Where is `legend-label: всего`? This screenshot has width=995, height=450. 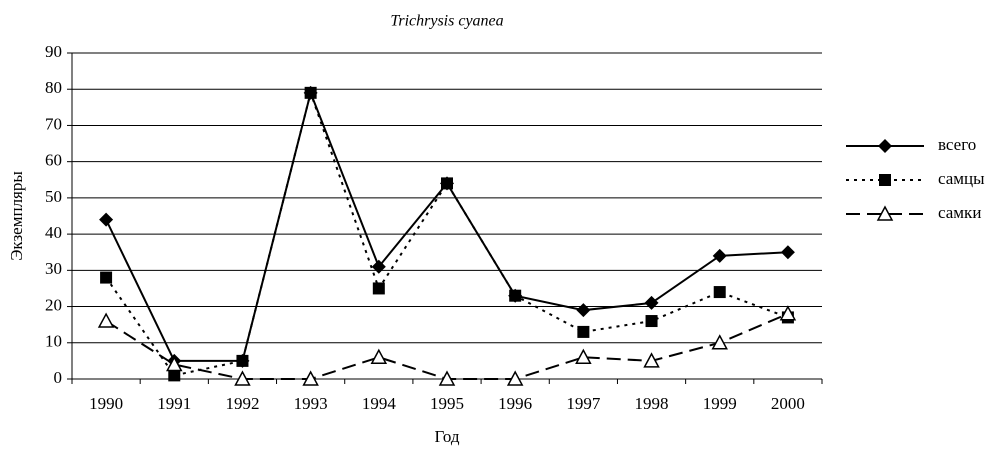
legend-label: всего is located at coordinates (957, 144).